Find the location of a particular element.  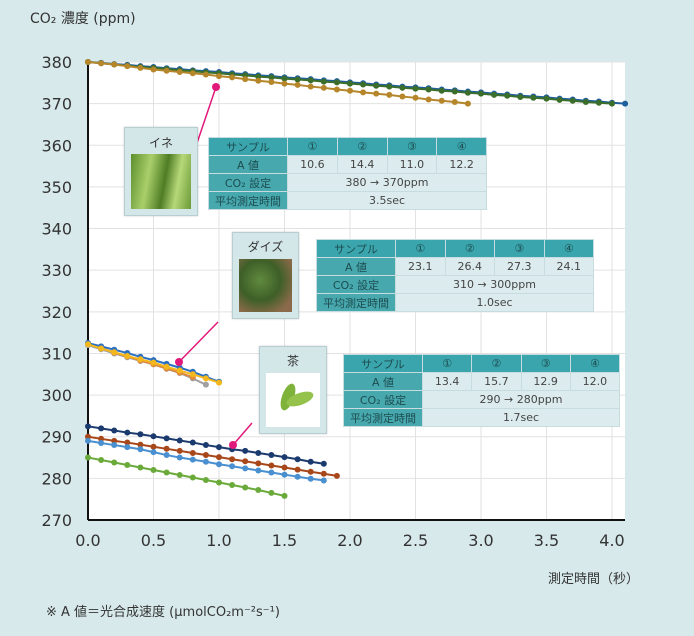

a-value-row: A 値 23.1 26.4 27.3 24.1 is located at coordinates (455, 266).